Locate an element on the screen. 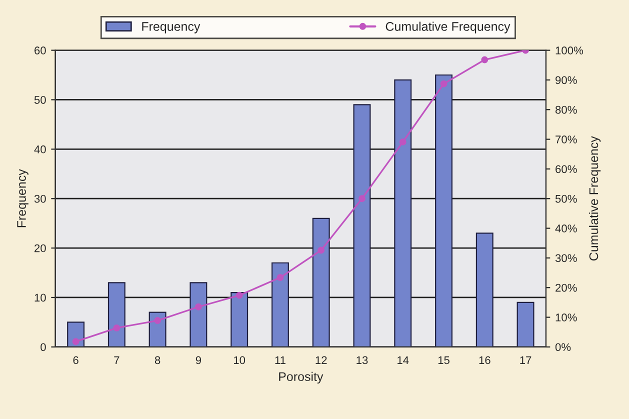 This screenshot has width=629, height=419. y-tick-label: 40 is located at coordinates (40, 149).